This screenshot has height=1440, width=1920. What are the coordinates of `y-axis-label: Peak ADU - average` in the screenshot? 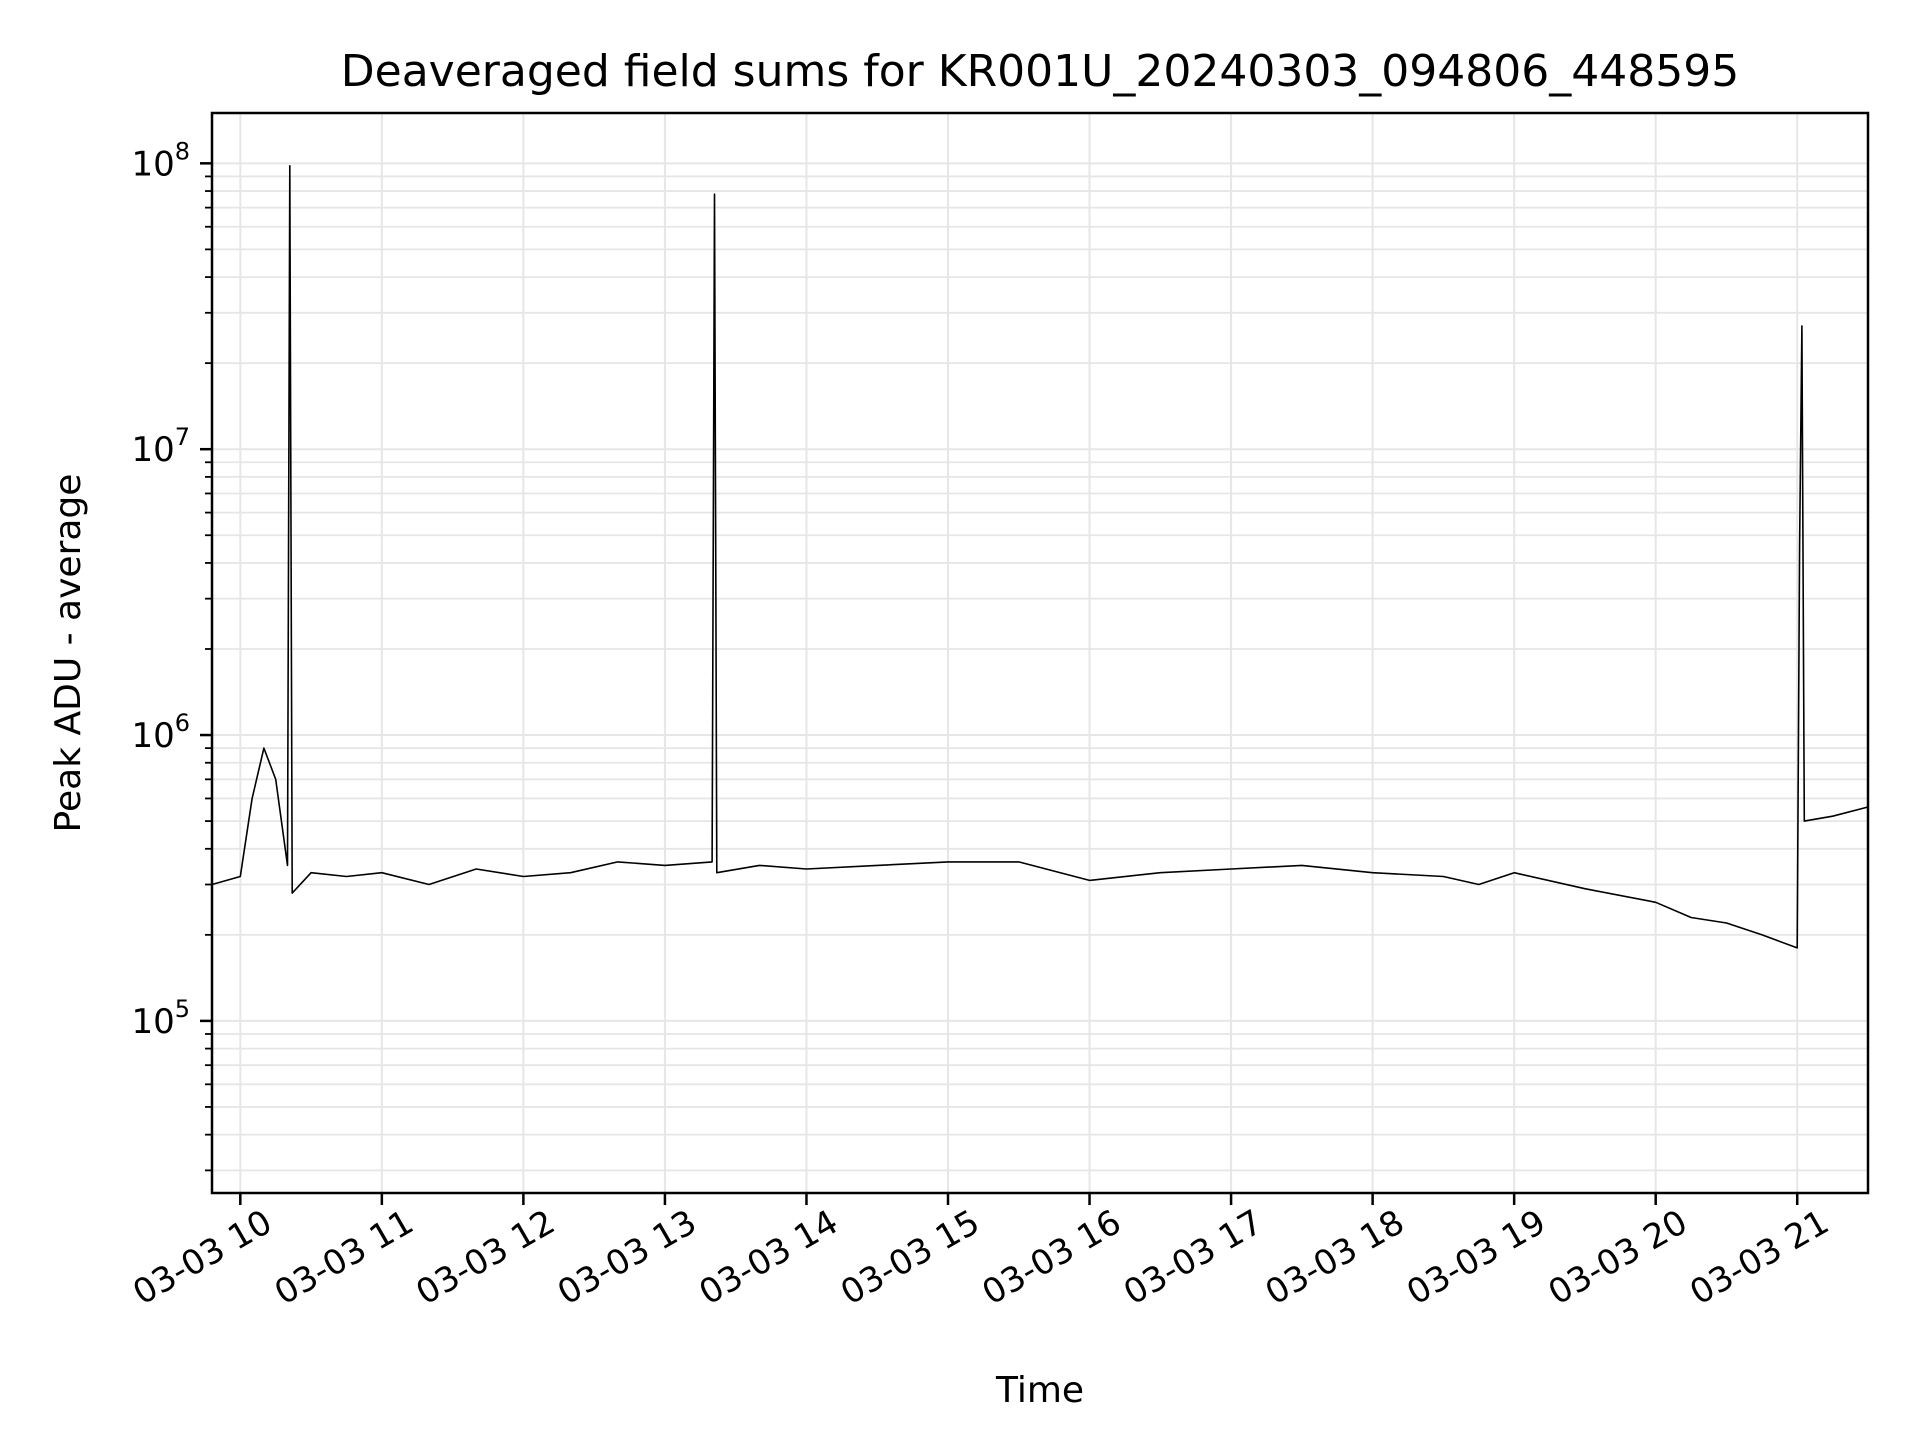 It's located at (68, 653).